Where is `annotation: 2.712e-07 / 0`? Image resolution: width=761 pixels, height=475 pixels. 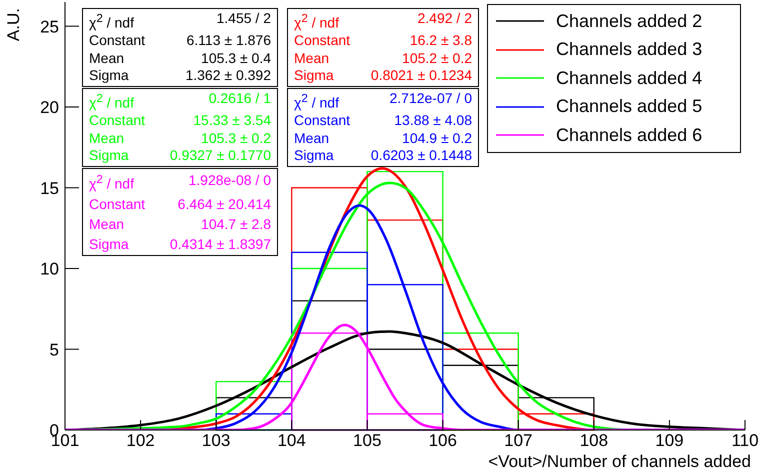 annotation: 2.712e-07 / 0 is located at coordinates (430, 99).